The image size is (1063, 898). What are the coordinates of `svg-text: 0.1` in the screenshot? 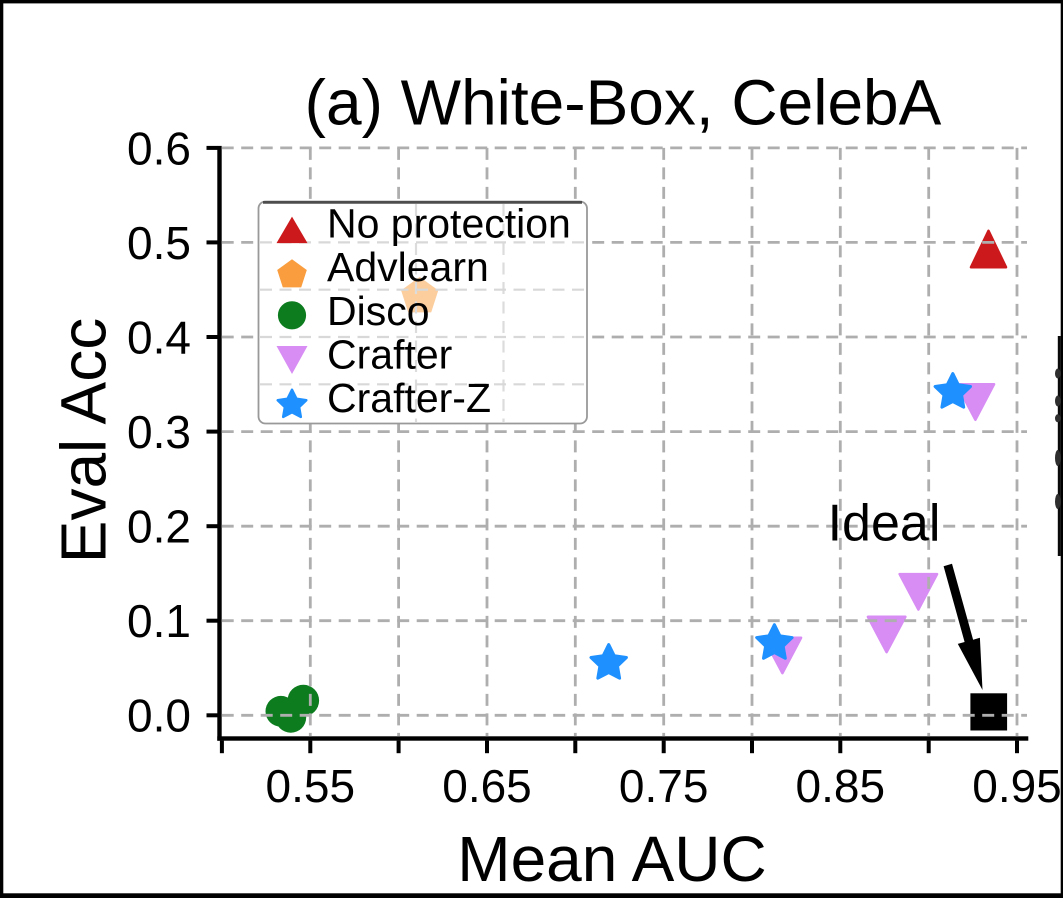 It's located at (159, 621).